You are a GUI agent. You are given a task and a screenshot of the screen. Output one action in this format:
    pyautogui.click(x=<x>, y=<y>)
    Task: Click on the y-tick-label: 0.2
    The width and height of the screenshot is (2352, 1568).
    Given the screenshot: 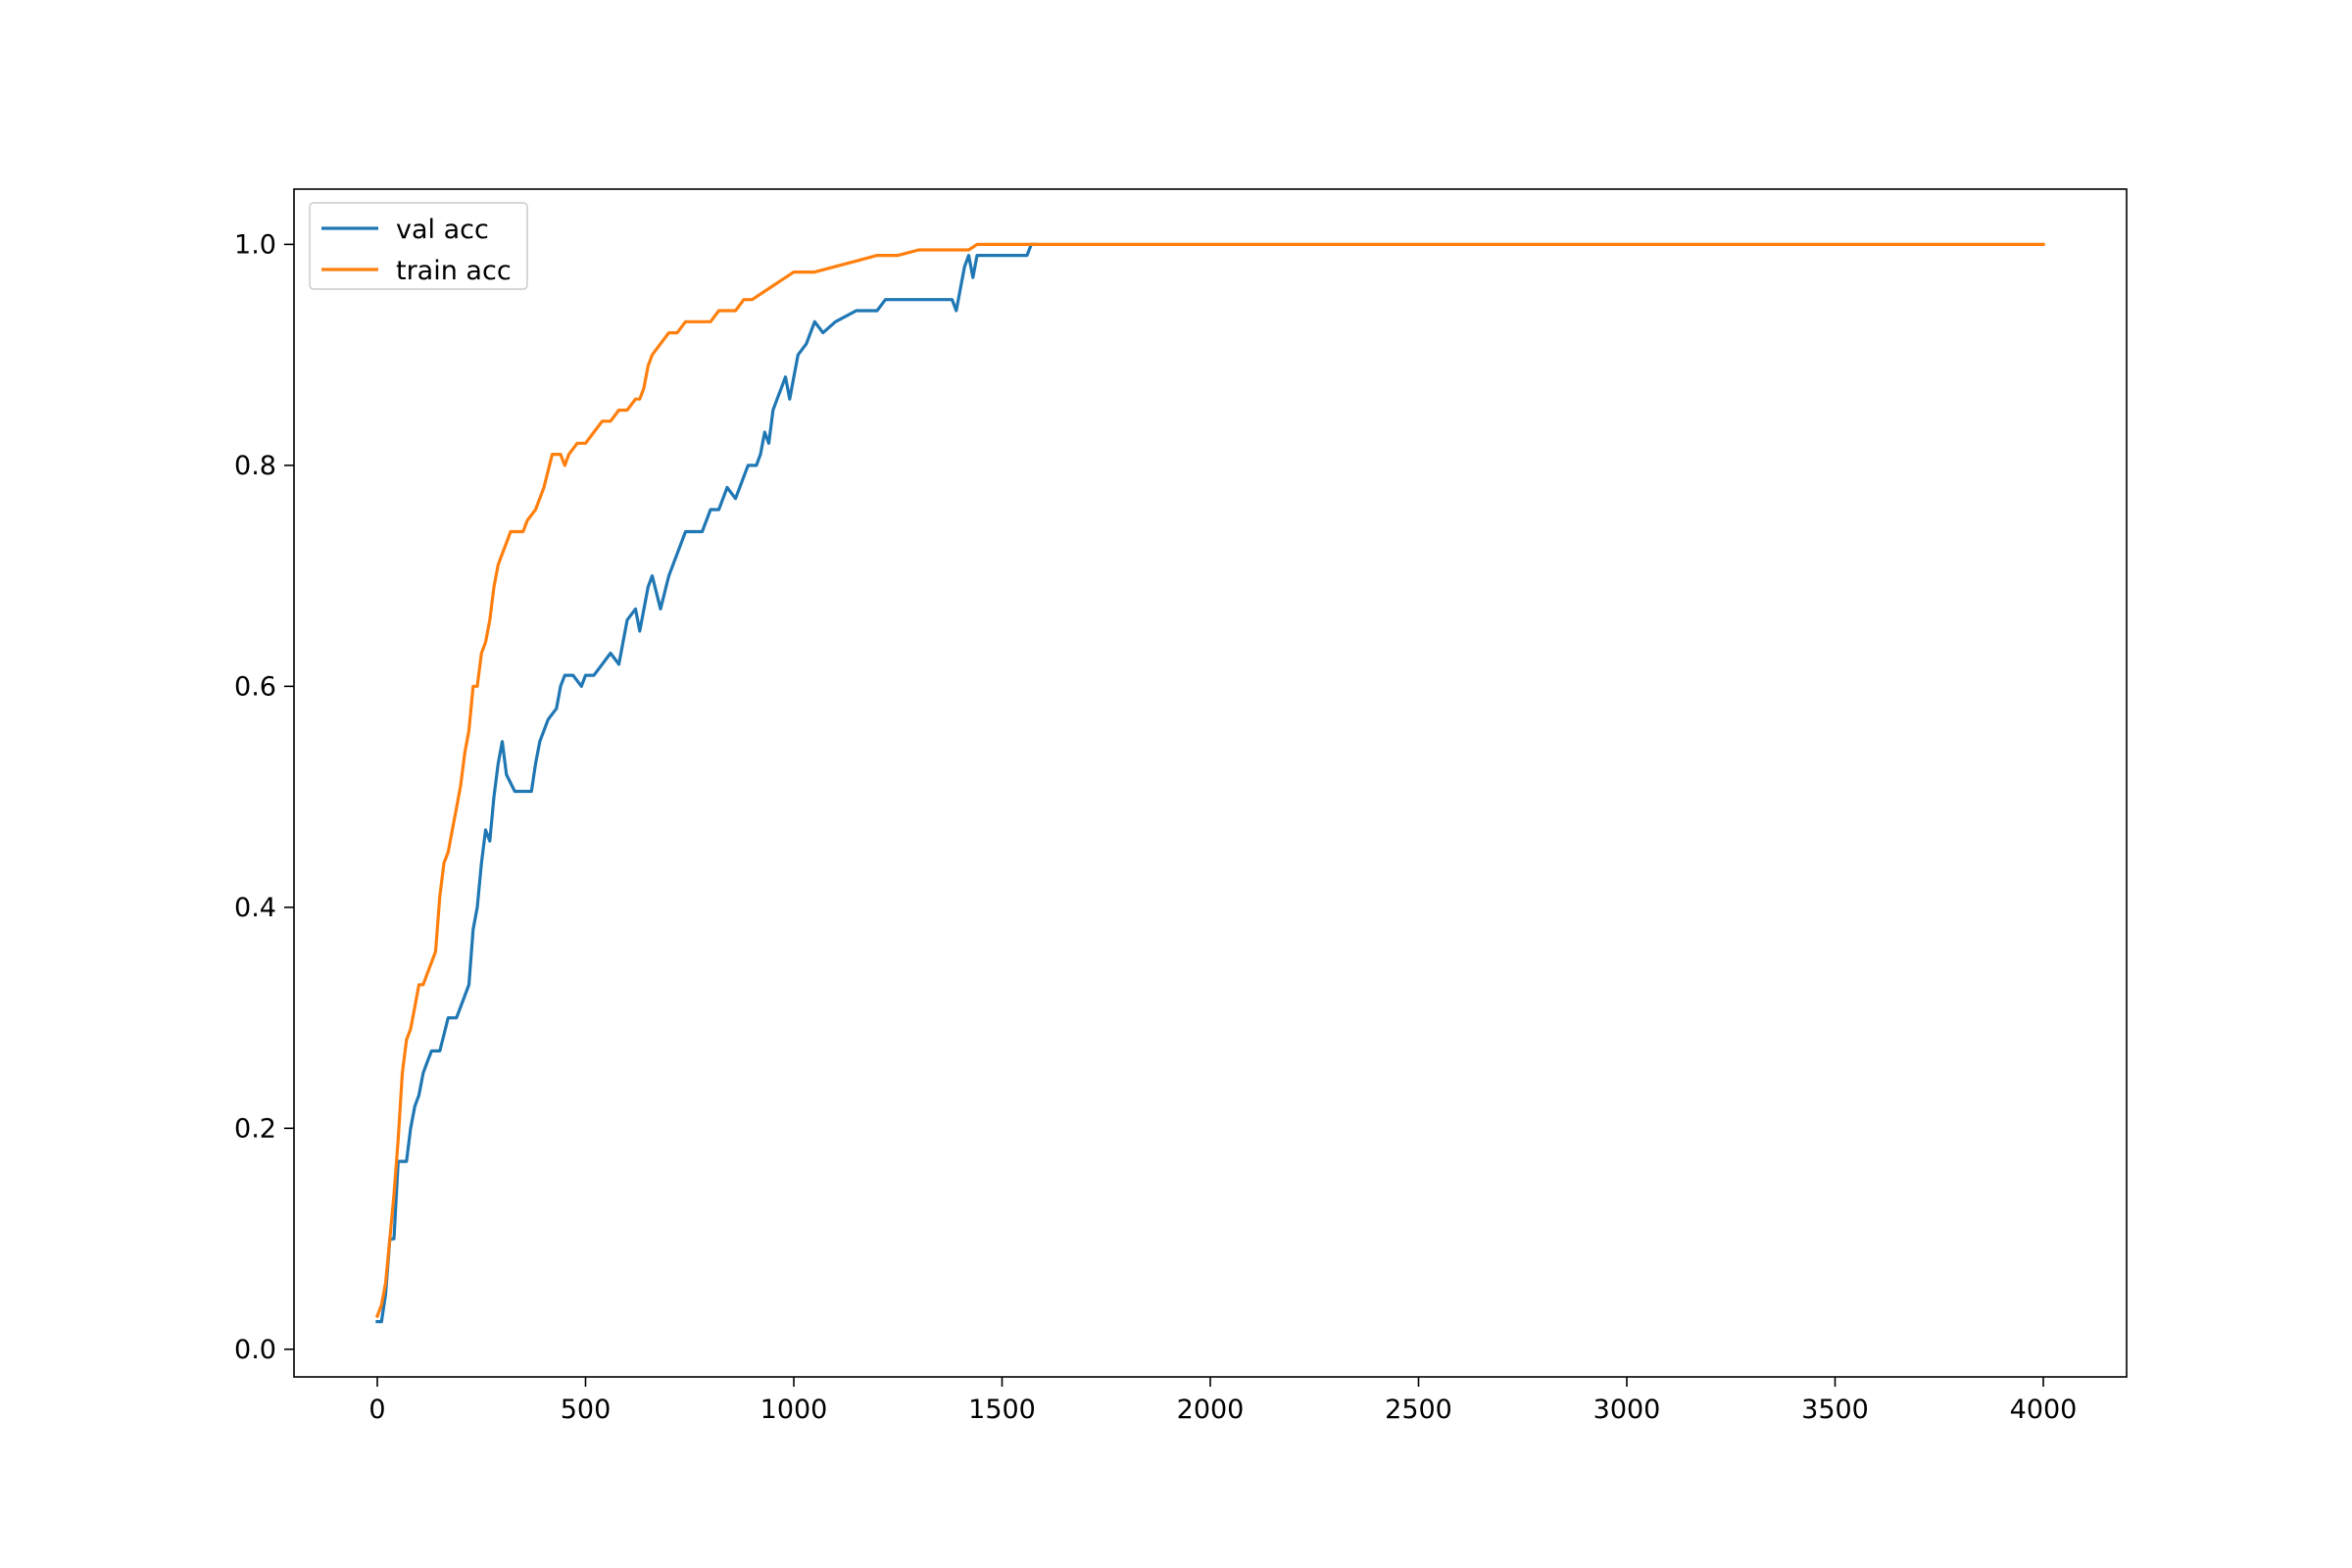 What is the action you would take?
    pyautogui.click(x=255, y=1128)
    